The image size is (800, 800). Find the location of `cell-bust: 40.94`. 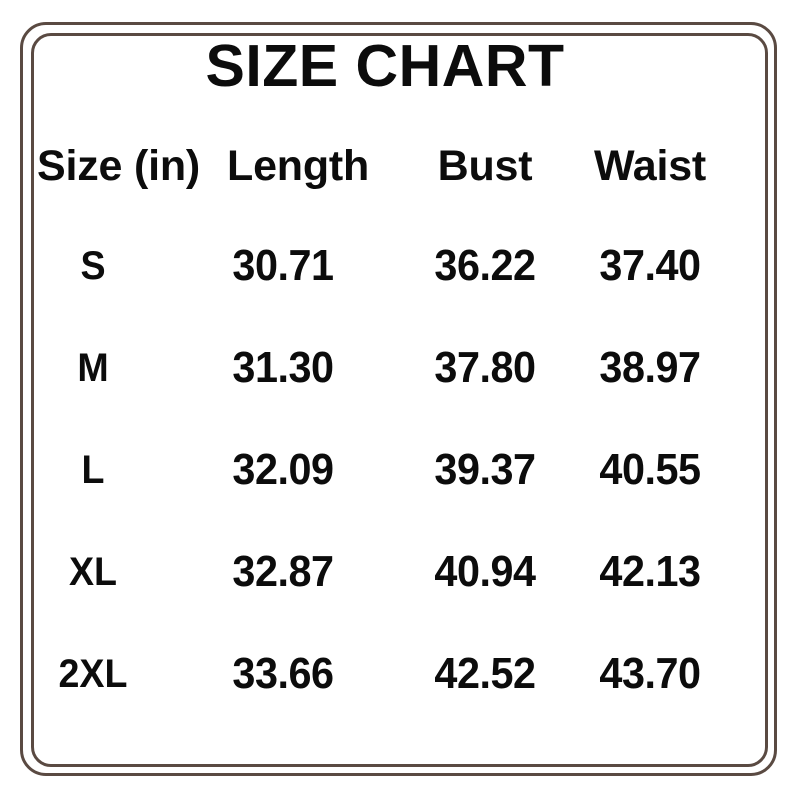

cell-bust: 40.94 is located at coordinates (485, 571).